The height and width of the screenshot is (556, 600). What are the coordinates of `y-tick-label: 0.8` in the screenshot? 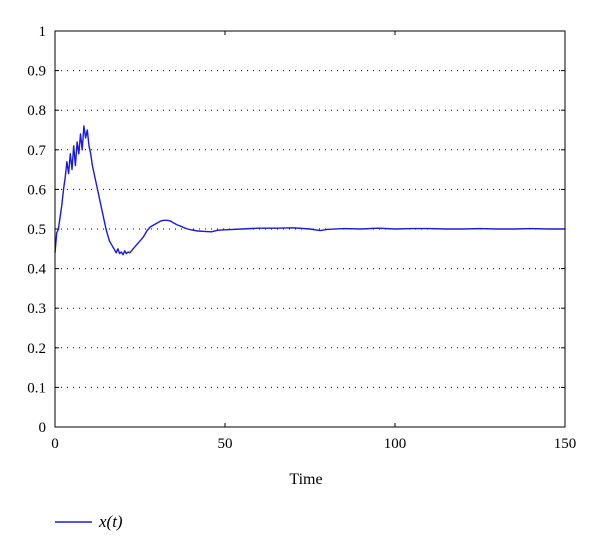 It's located at (36, 111).